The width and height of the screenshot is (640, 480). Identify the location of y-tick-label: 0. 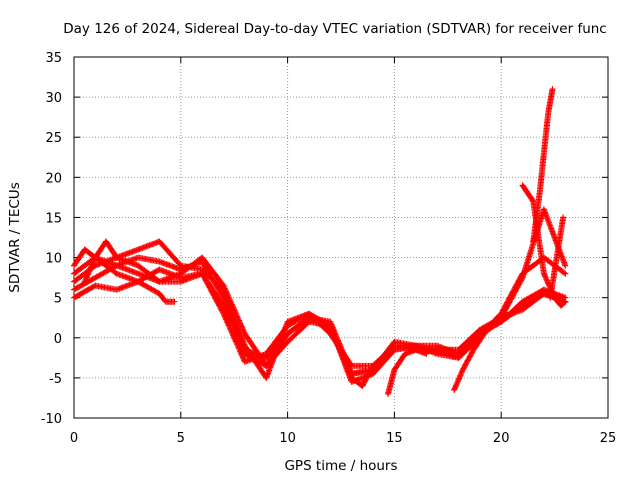
(58, 339).